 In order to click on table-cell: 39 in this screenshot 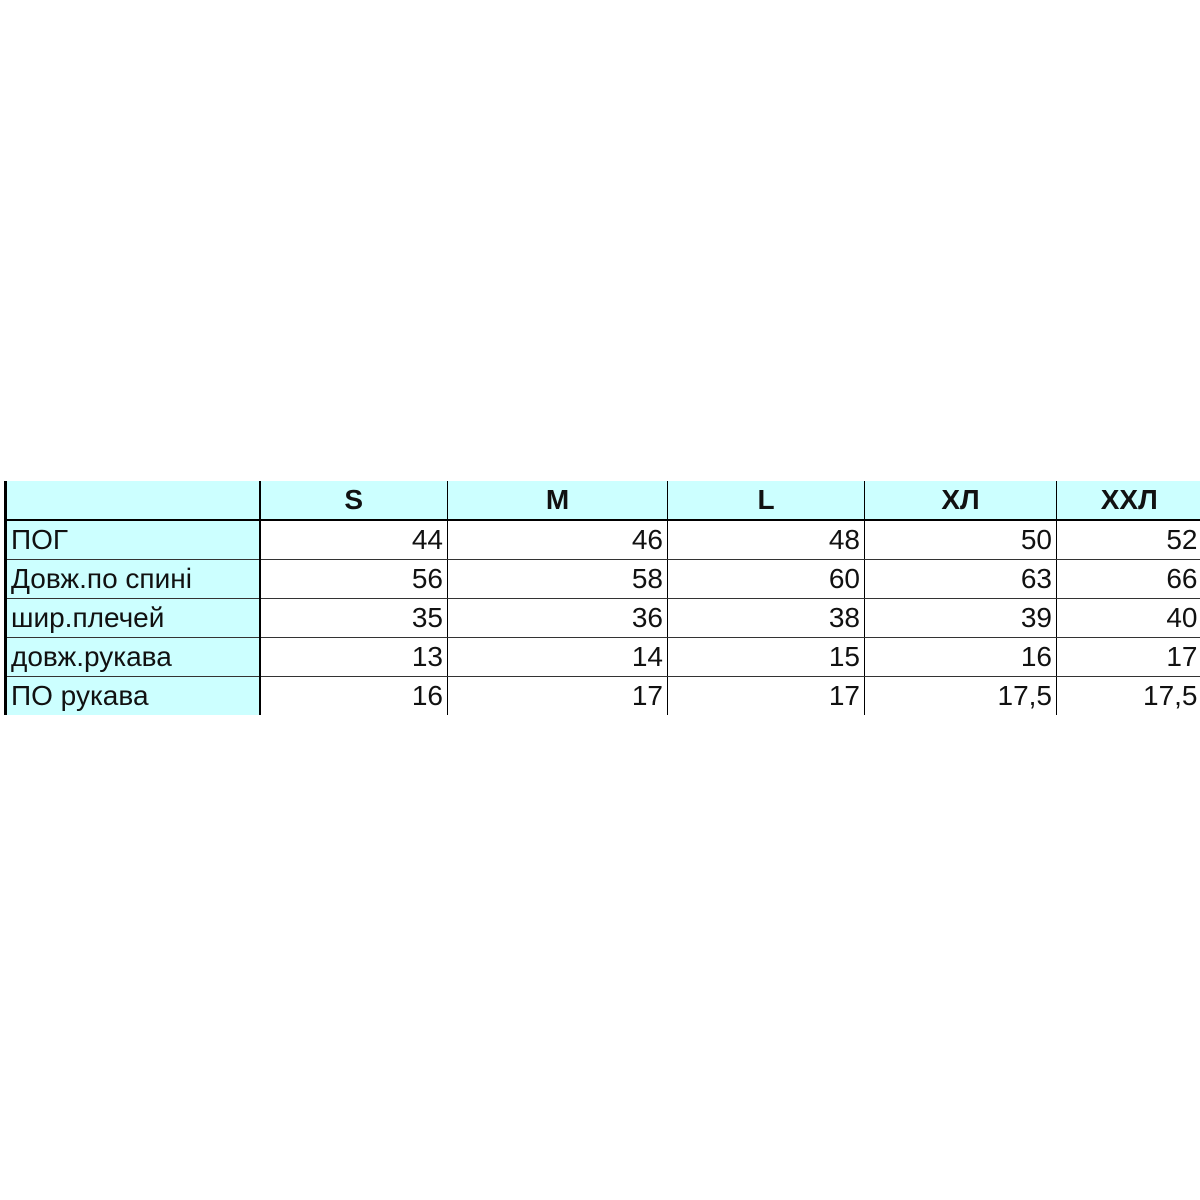, I will do `click(960, 618)`.